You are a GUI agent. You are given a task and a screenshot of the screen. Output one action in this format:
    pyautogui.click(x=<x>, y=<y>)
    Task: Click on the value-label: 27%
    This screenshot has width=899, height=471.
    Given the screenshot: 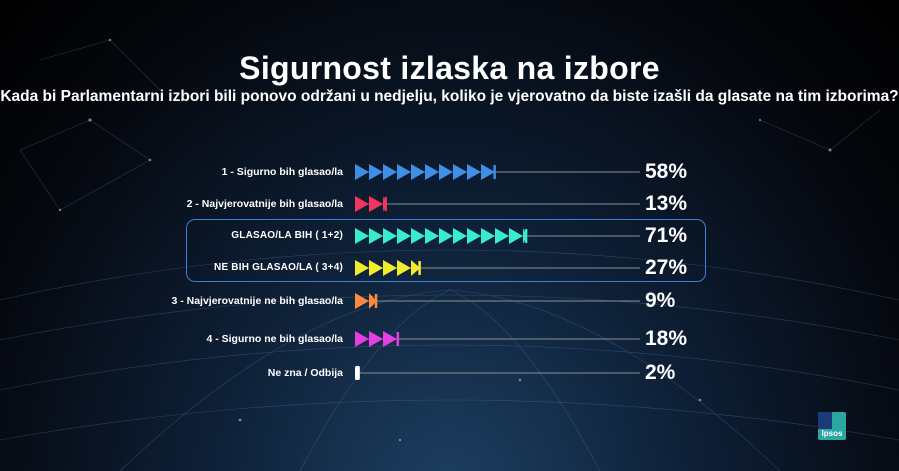 What is the action you would take?
    pyautogui.click(x=666, y=267)
    